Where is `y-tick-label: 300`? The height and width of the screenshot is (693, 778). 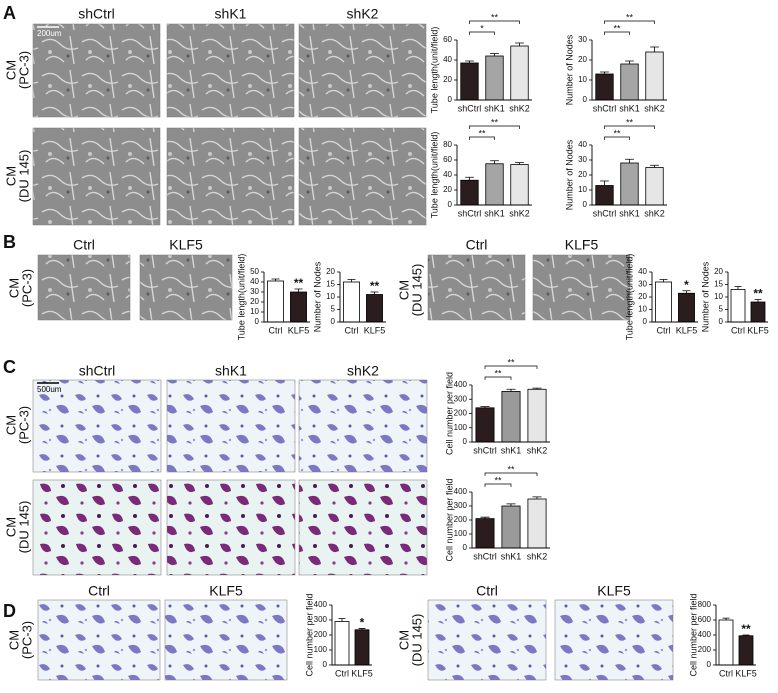
y-tick-label: 300 is located at coordinates (461, 505).